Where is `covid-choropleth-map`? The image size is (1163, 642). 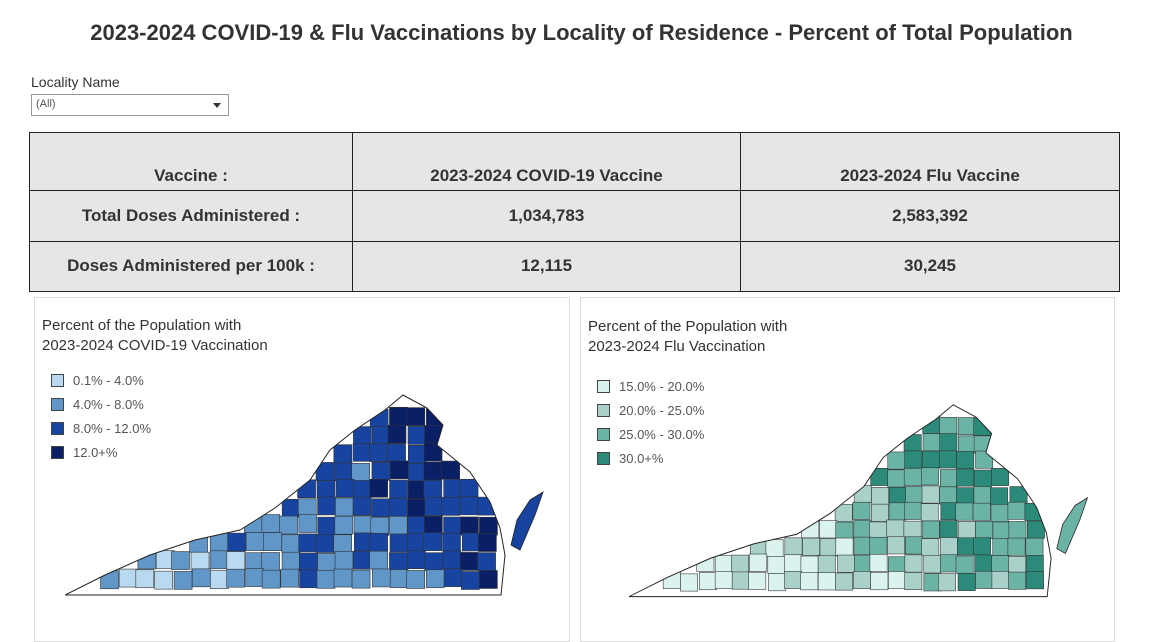 covid-choropleth-map is located at coordinates (310, 500).